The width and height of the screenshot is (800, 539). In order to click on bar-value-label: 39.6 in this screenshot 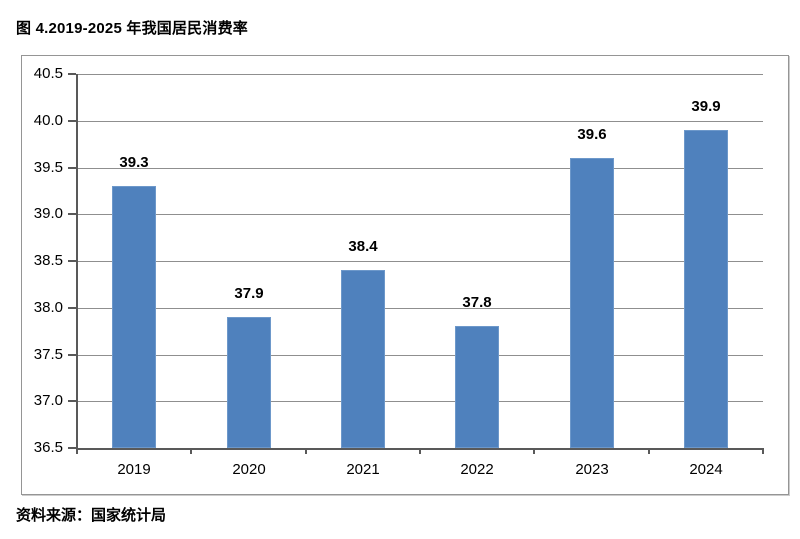, I will do `click(592, 134)`.